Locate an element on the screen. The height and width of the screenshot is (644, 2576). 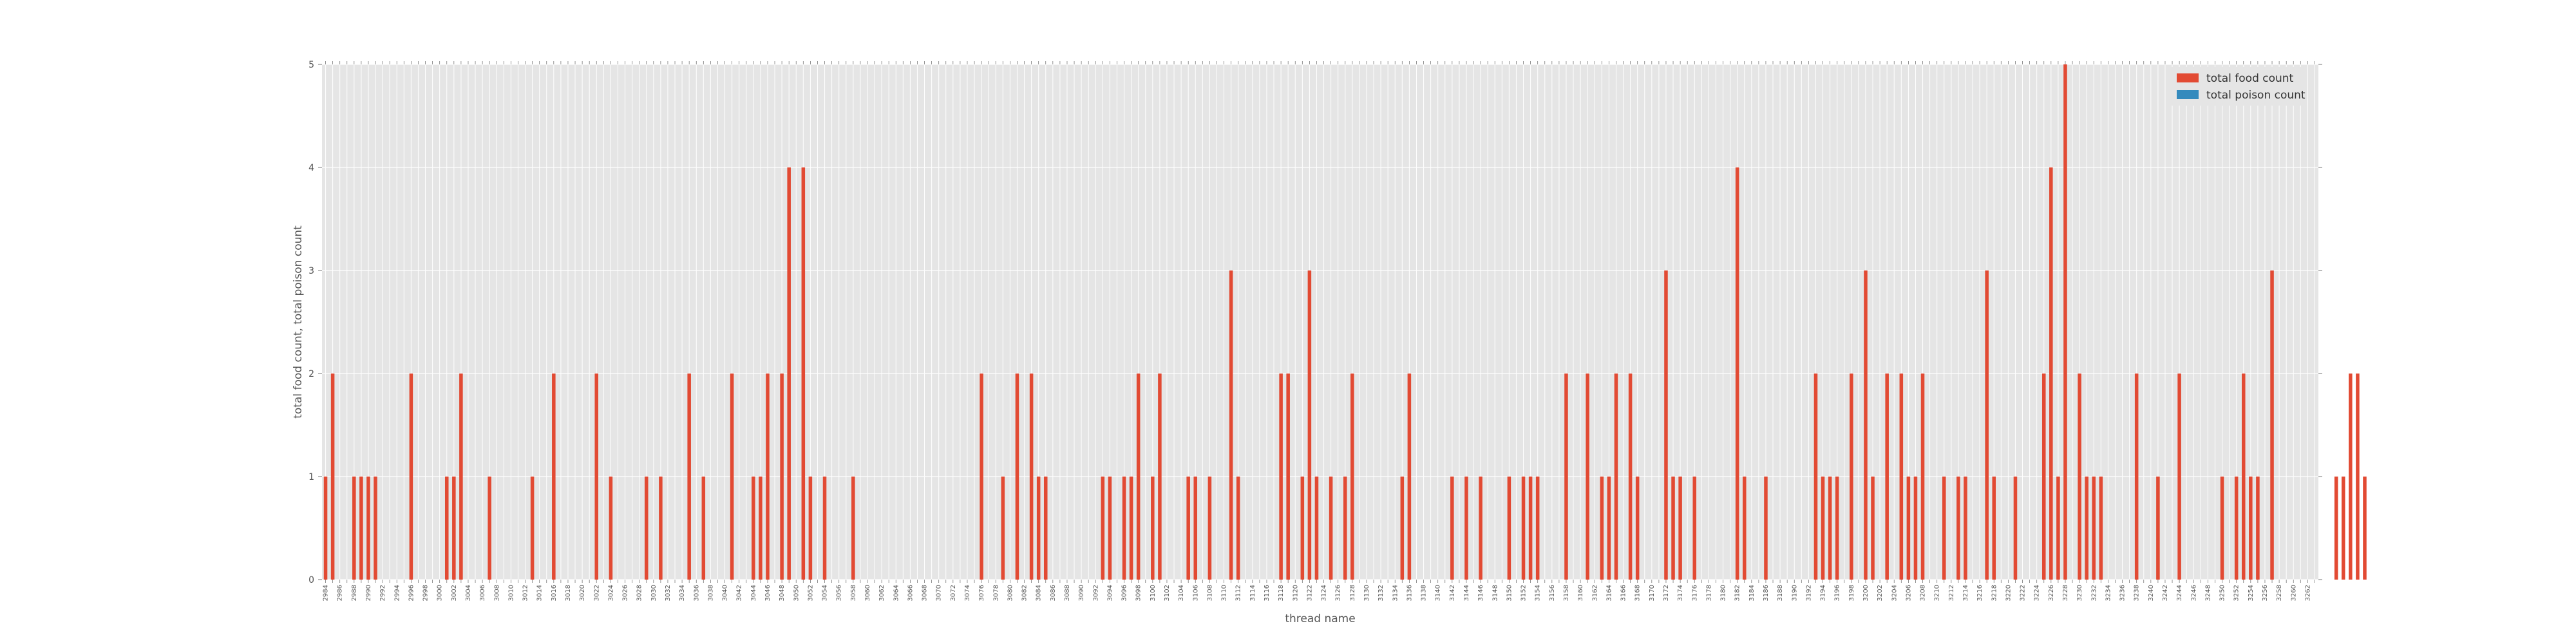
x-tick-label: 3202 is located at coordinates (1880, 593).